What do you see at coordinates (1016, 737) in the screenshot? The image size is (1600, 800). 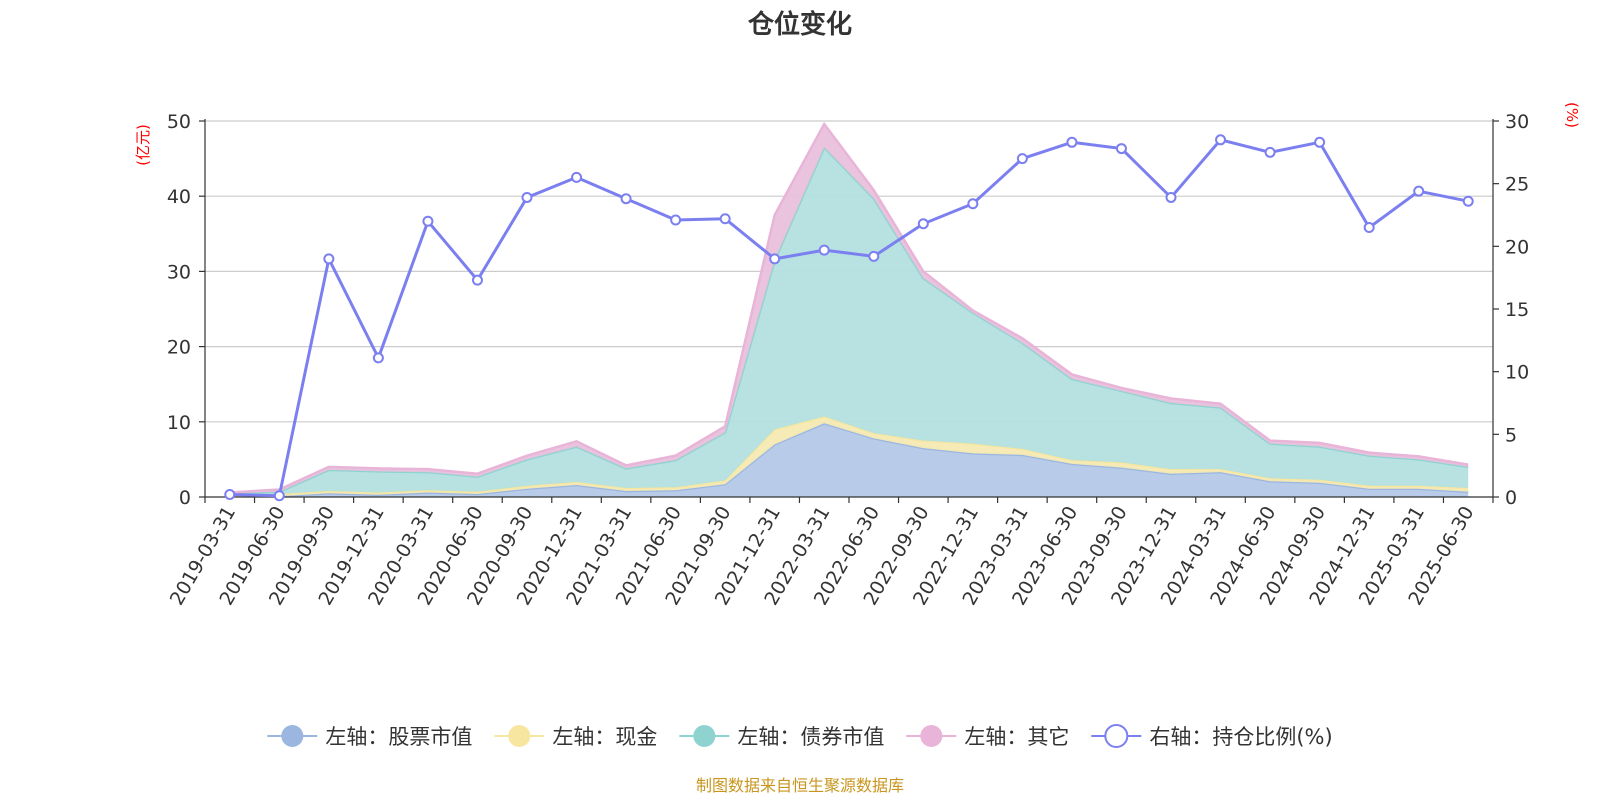 I see `legend-label: 左轴：其它` at bounding box center [1016, 737].